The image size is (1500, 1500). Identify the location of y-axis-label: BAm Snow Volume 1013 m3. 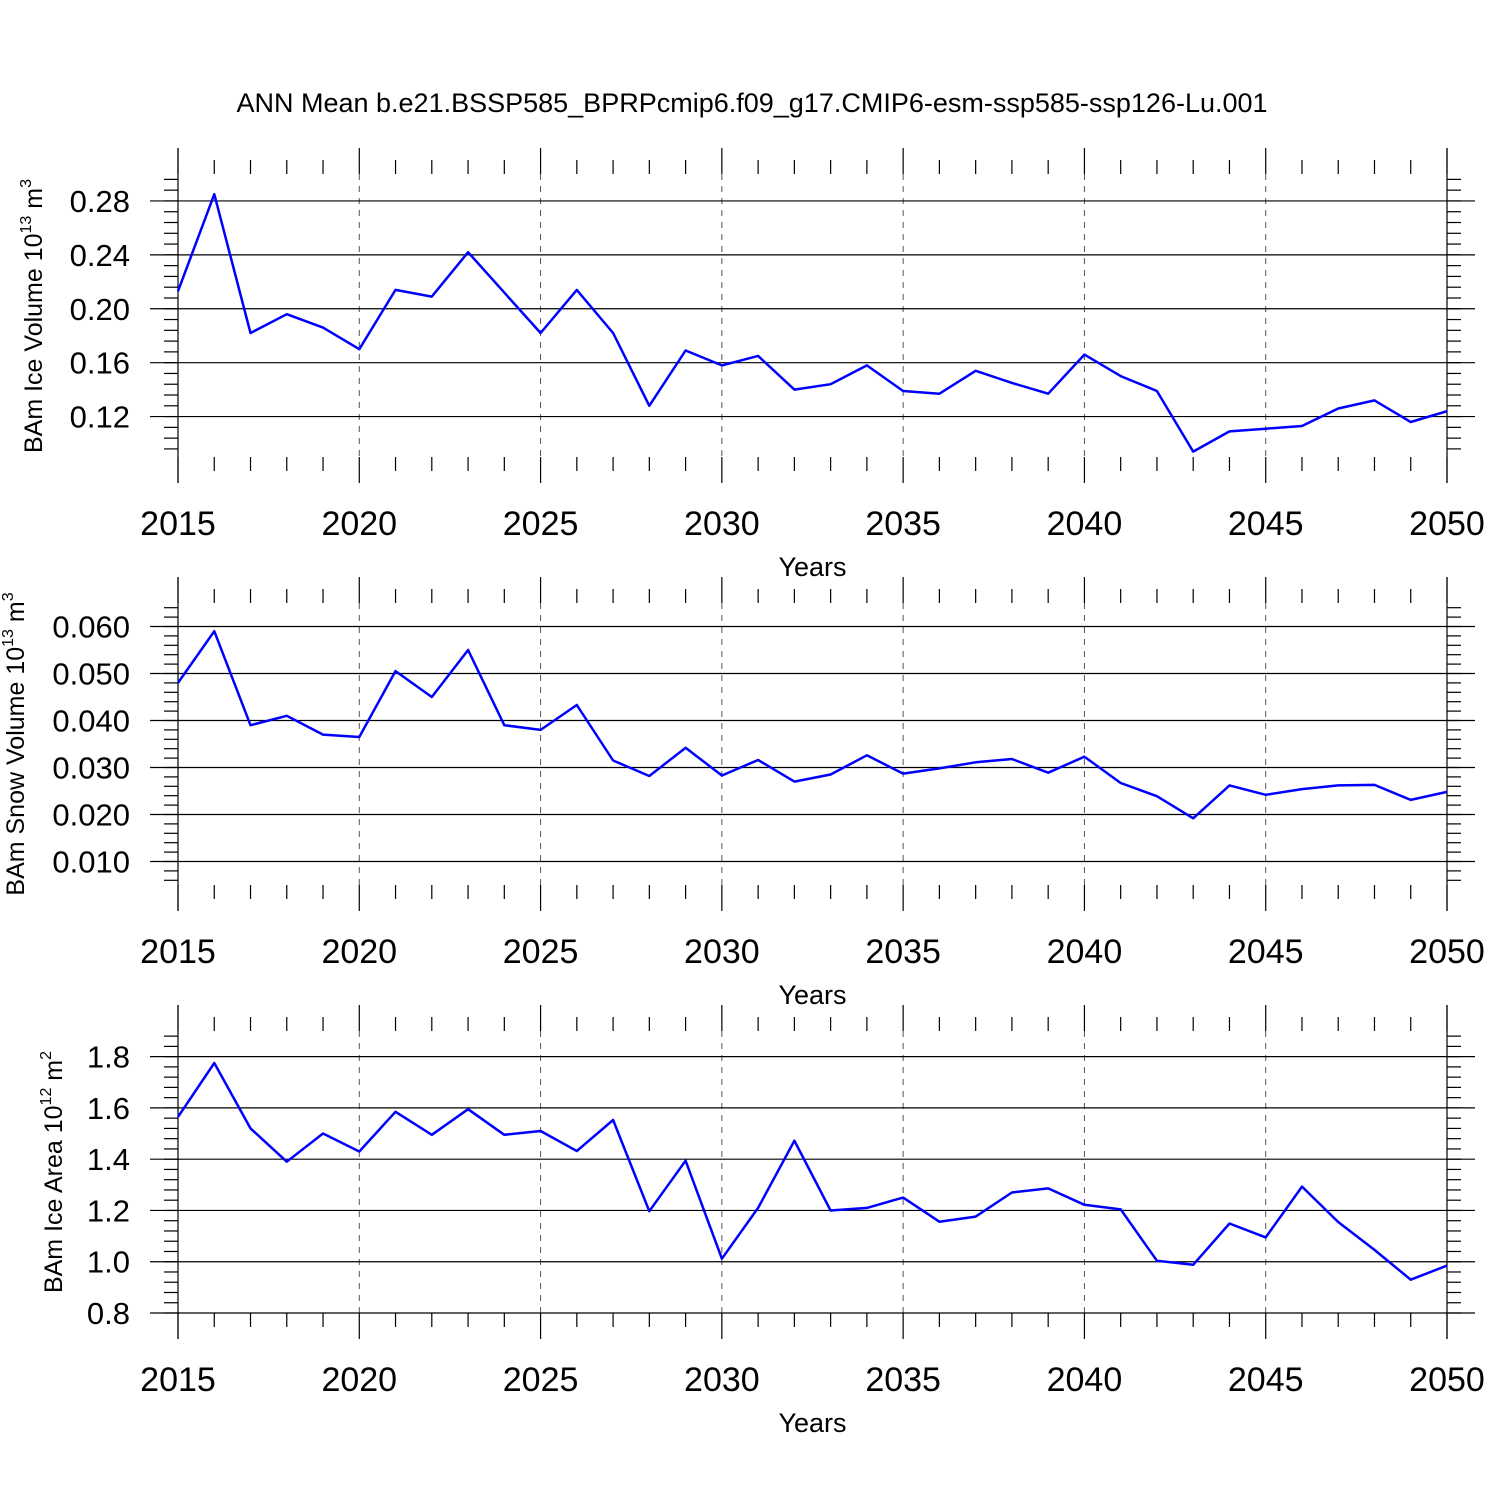
(15, 743).